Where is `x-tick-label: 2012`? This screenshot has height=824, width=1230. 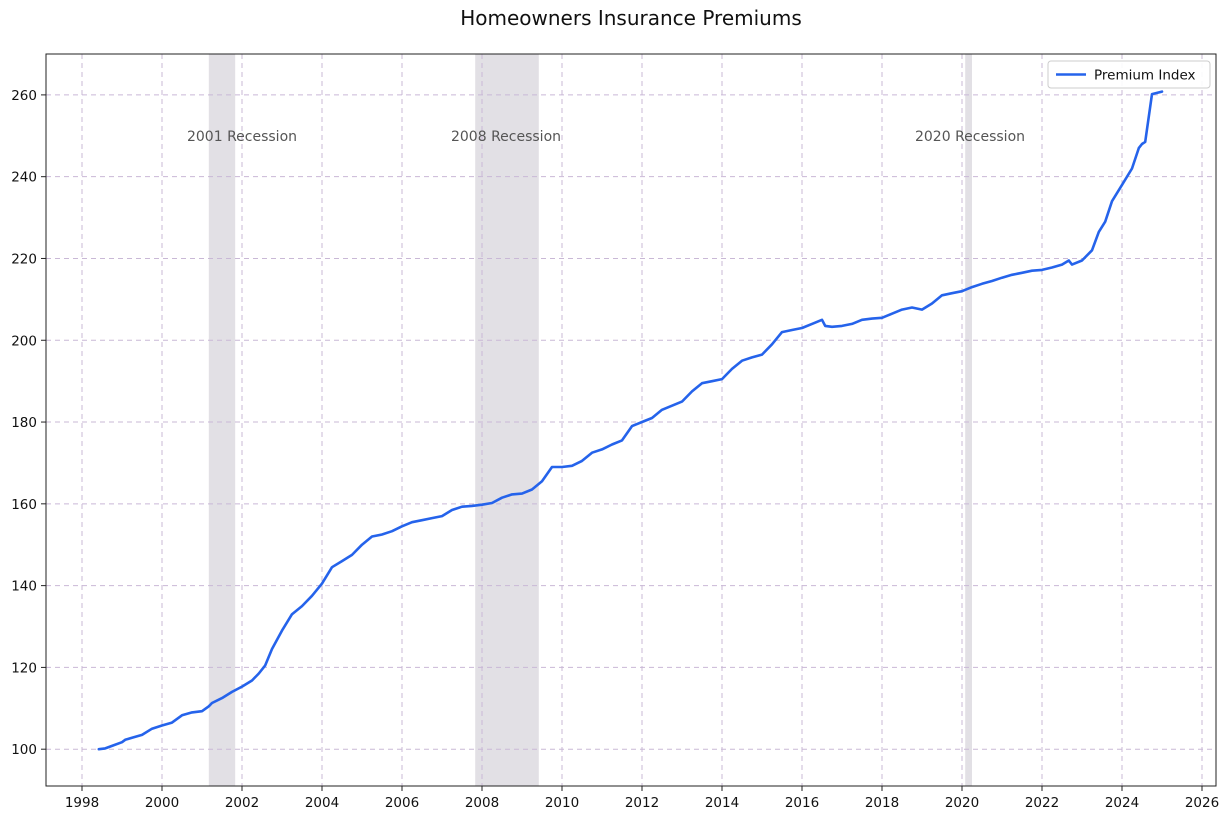
x-tick-label: 2012 is located at coordinates (642, 803).